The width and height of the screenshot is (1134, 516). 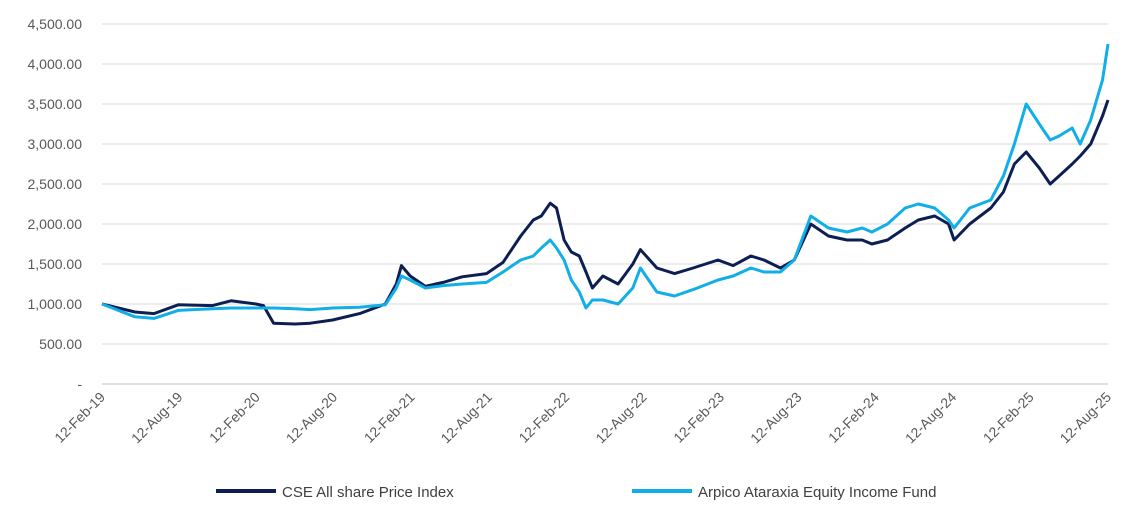 I want to click on x-tick-label: 12-Aug-20, so click(x=312, y=418).